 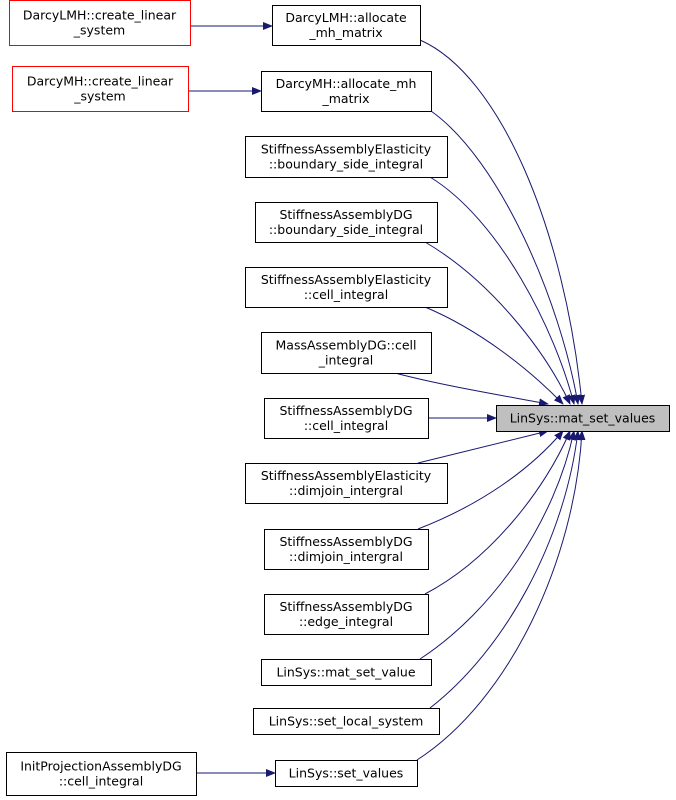 I want to click on caller-node-mat_set_value: LinSys::mat_set_value, so click(x=346, y=672).